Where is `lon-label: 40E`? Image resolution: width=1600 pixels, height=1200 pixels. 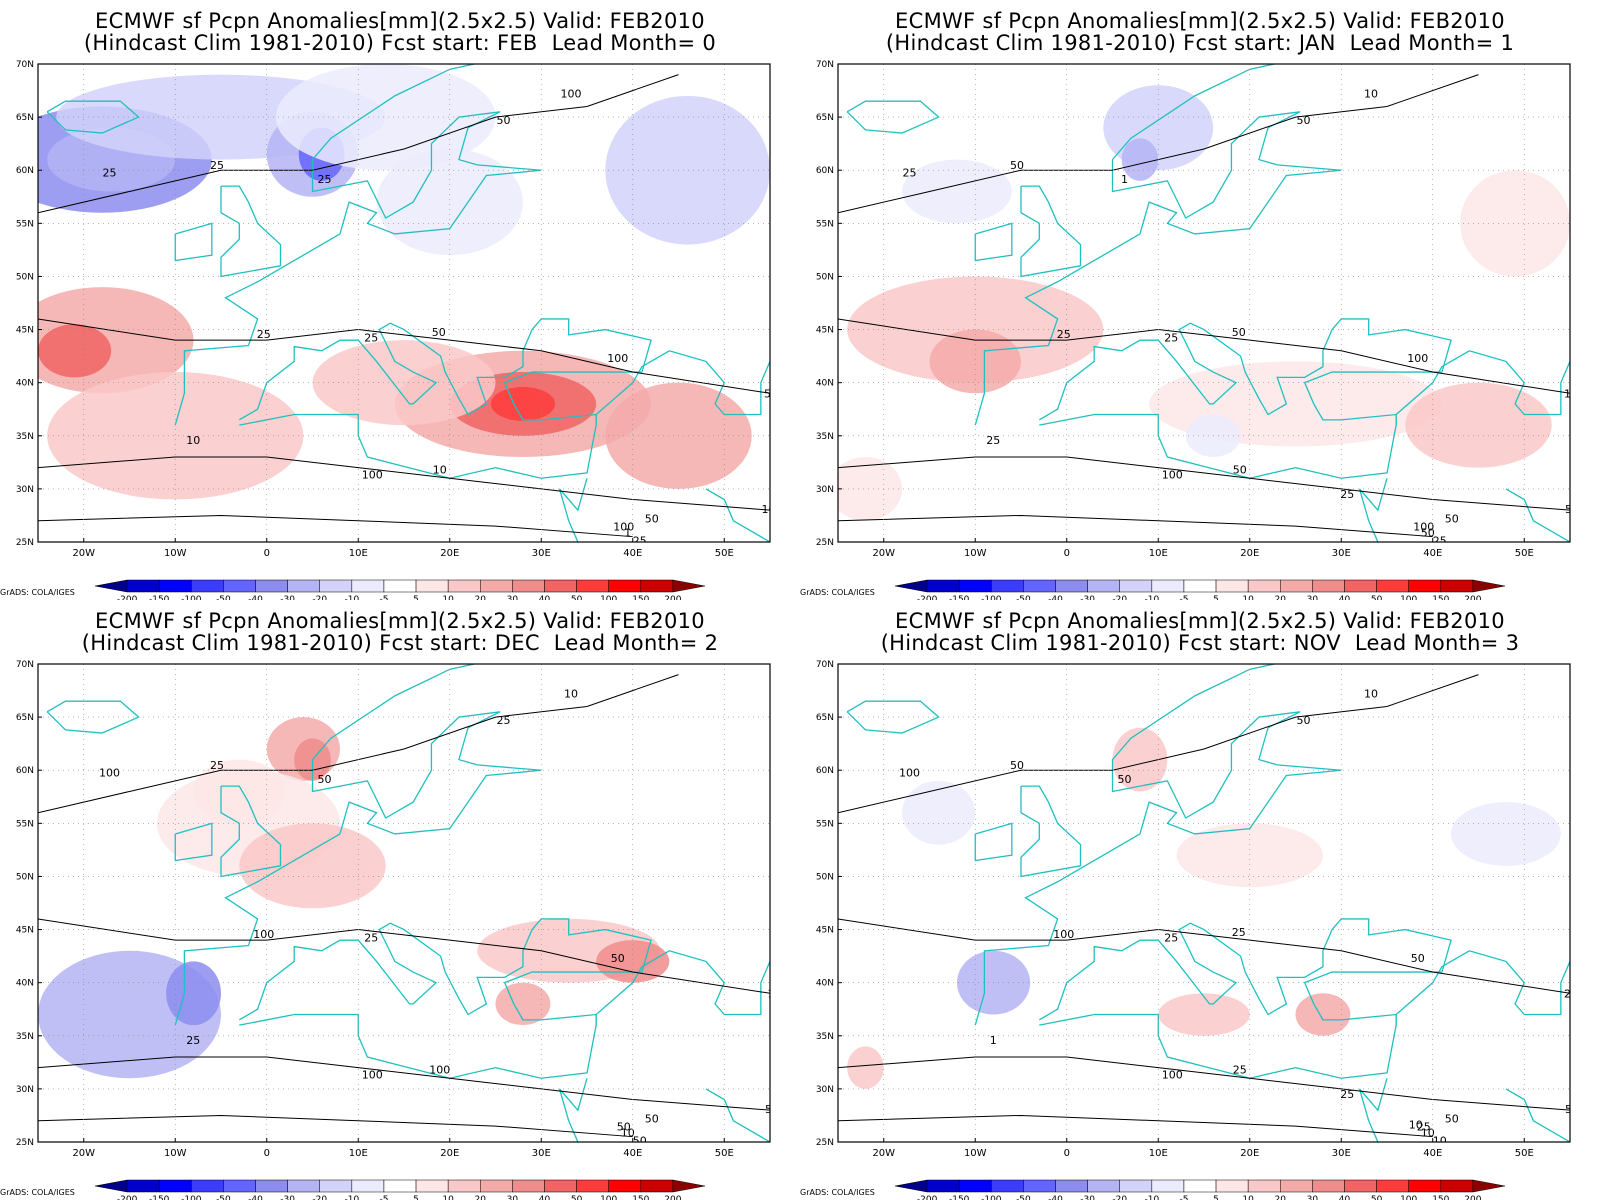 lon-label: 40E is located at coordinates (1432, 1153).